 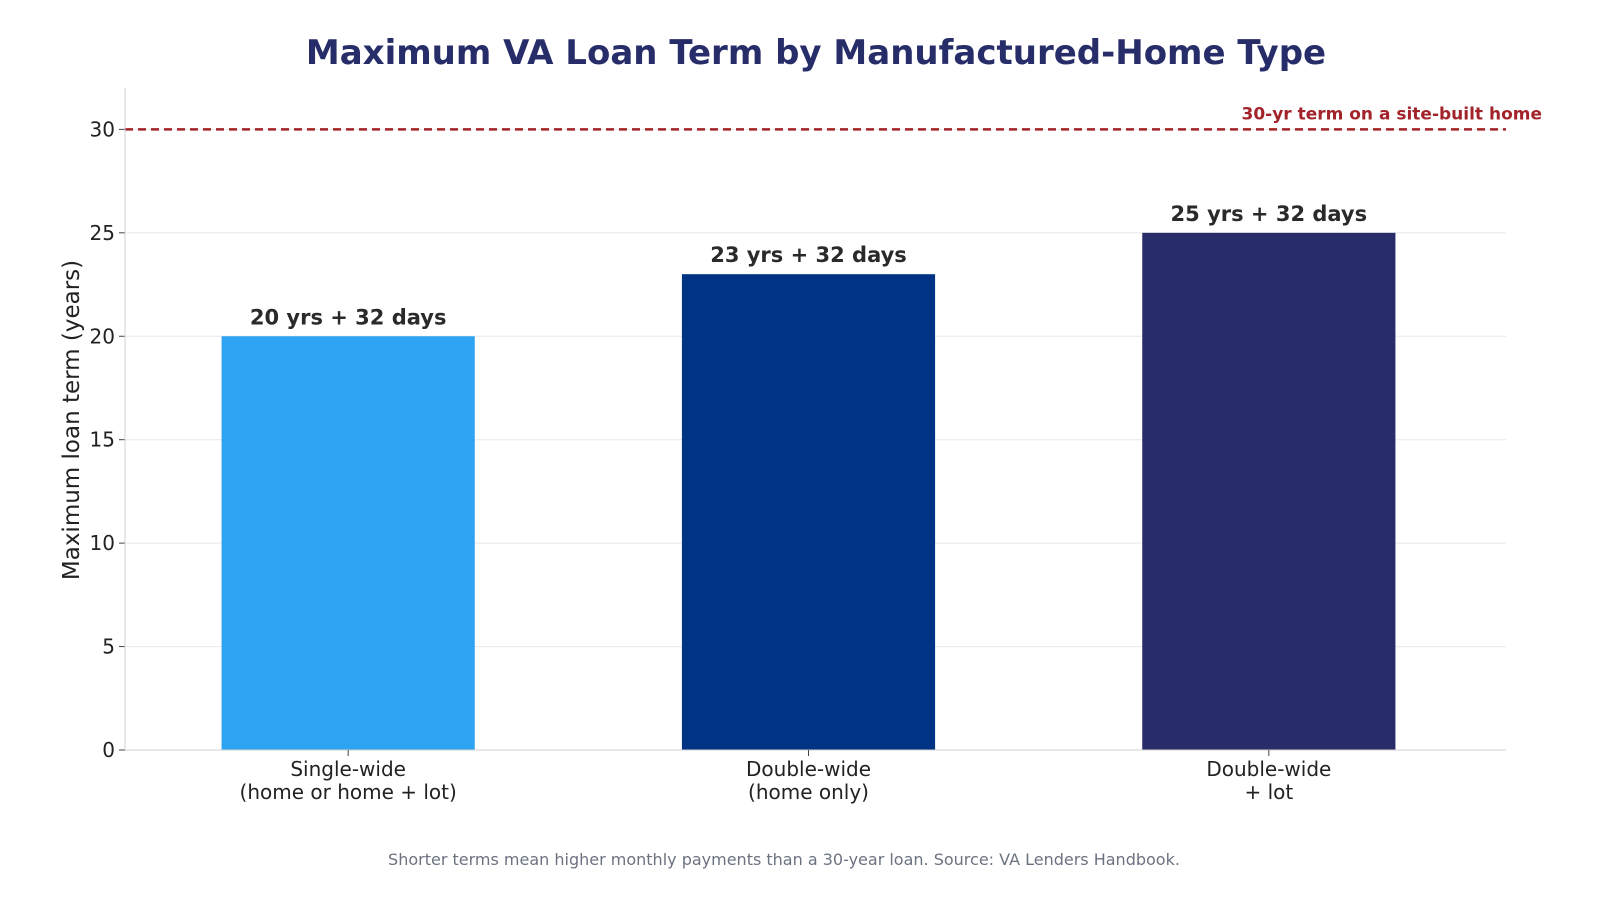 I want to click on y-tick-label: 25, so click(x=102, y=233).